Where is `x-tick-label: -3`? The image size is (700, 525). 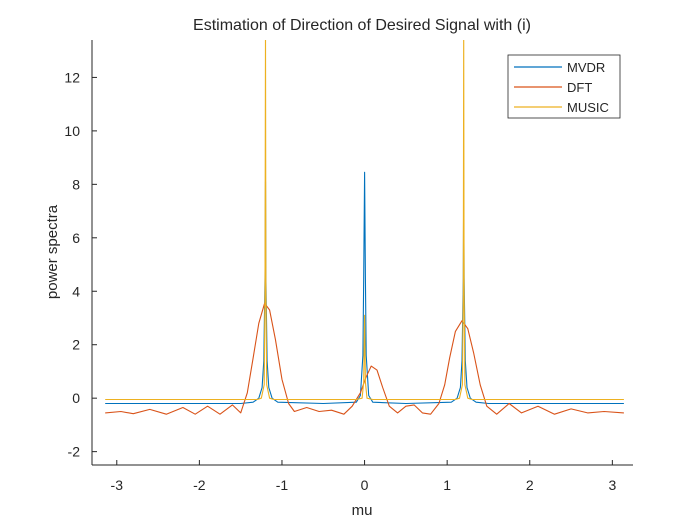
x-tick-label: -3 is located at coordinates (117, 485).